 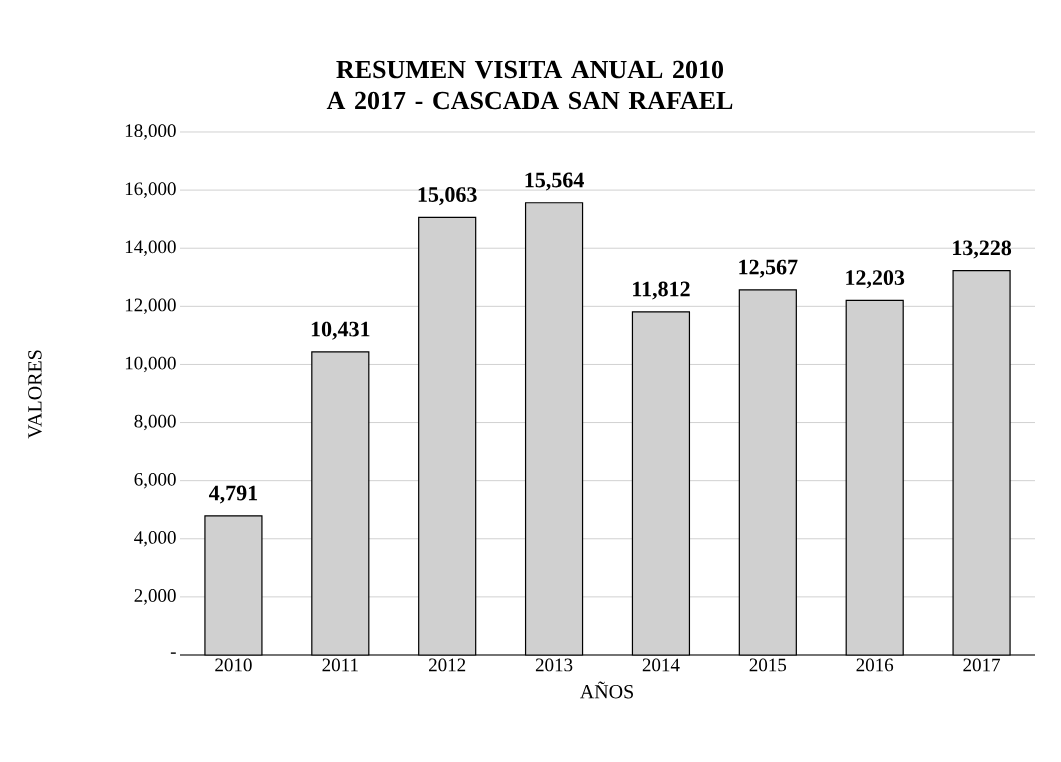 I want to click on x-tick-label: 2011, so click(x=340, y=665).